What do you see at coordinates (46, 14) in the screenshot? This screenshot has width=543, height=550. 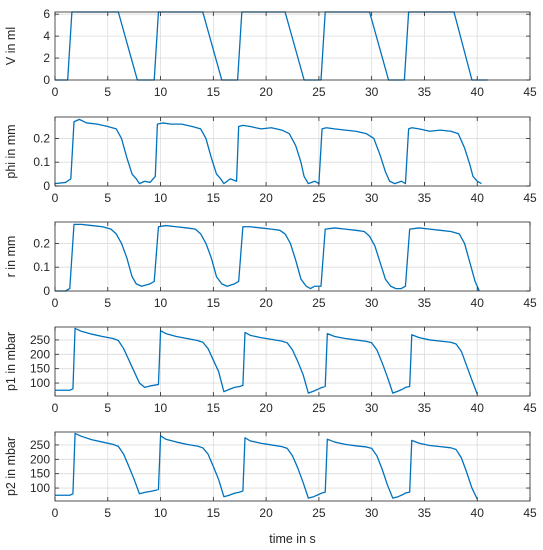 I see `y-tick-label: 6` at bounding box center [46, 14].